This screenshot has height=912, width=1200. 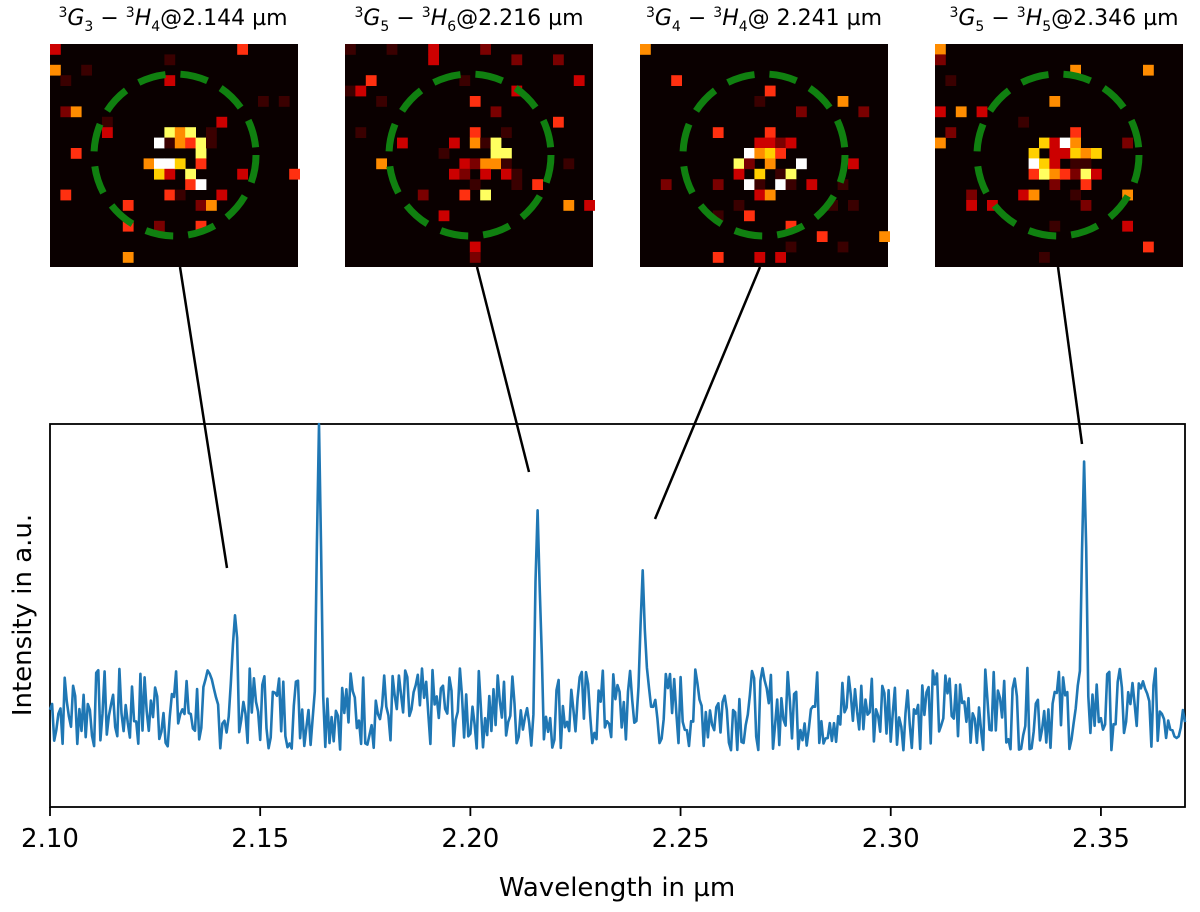 I want to click on inset-2: 3G5 − 3H6@2.216 µm, so click(x=470, y=239).